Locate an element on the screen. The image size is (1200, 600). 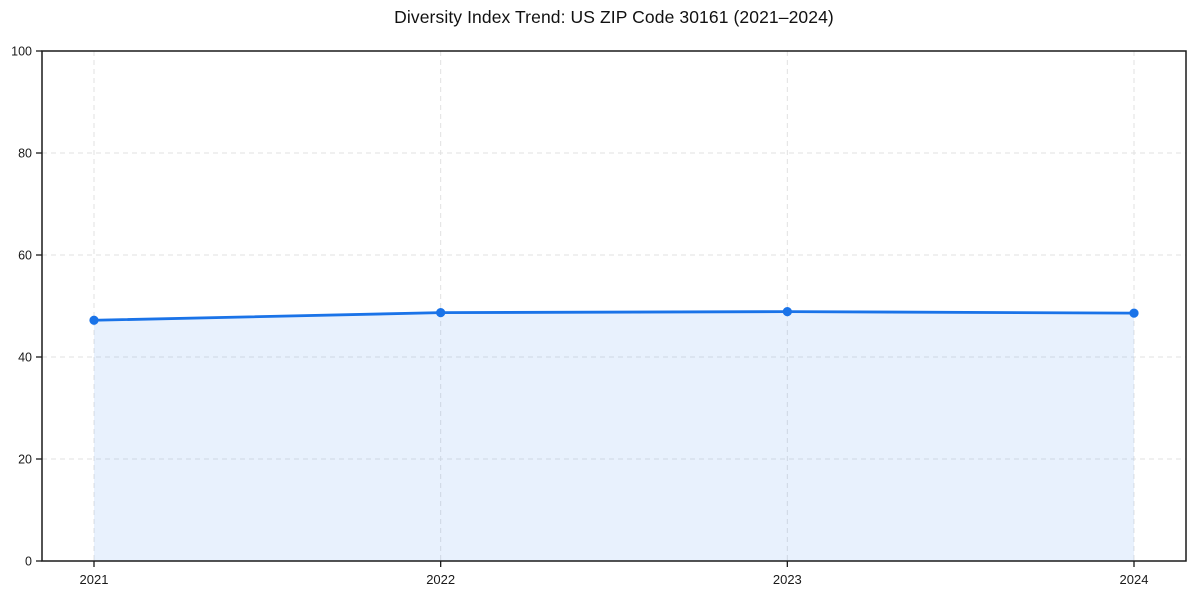
x-axis-tick-label: 2023 is located at coordinates (787, 579).